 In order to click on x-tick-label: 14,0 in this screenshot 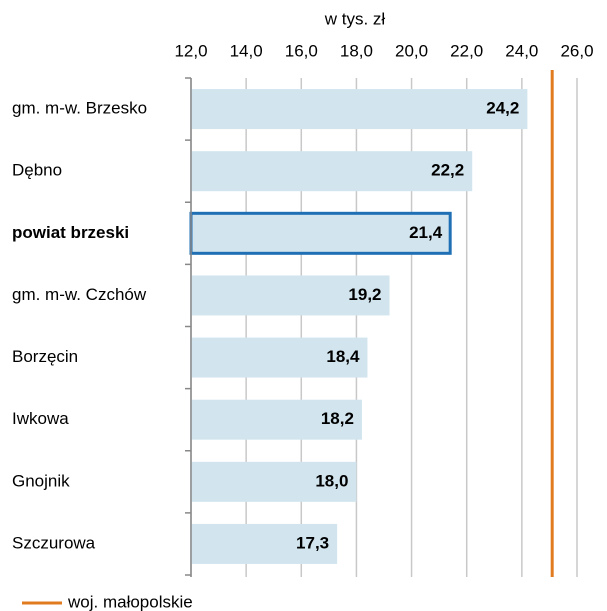, I will do `click(246, 50)`.